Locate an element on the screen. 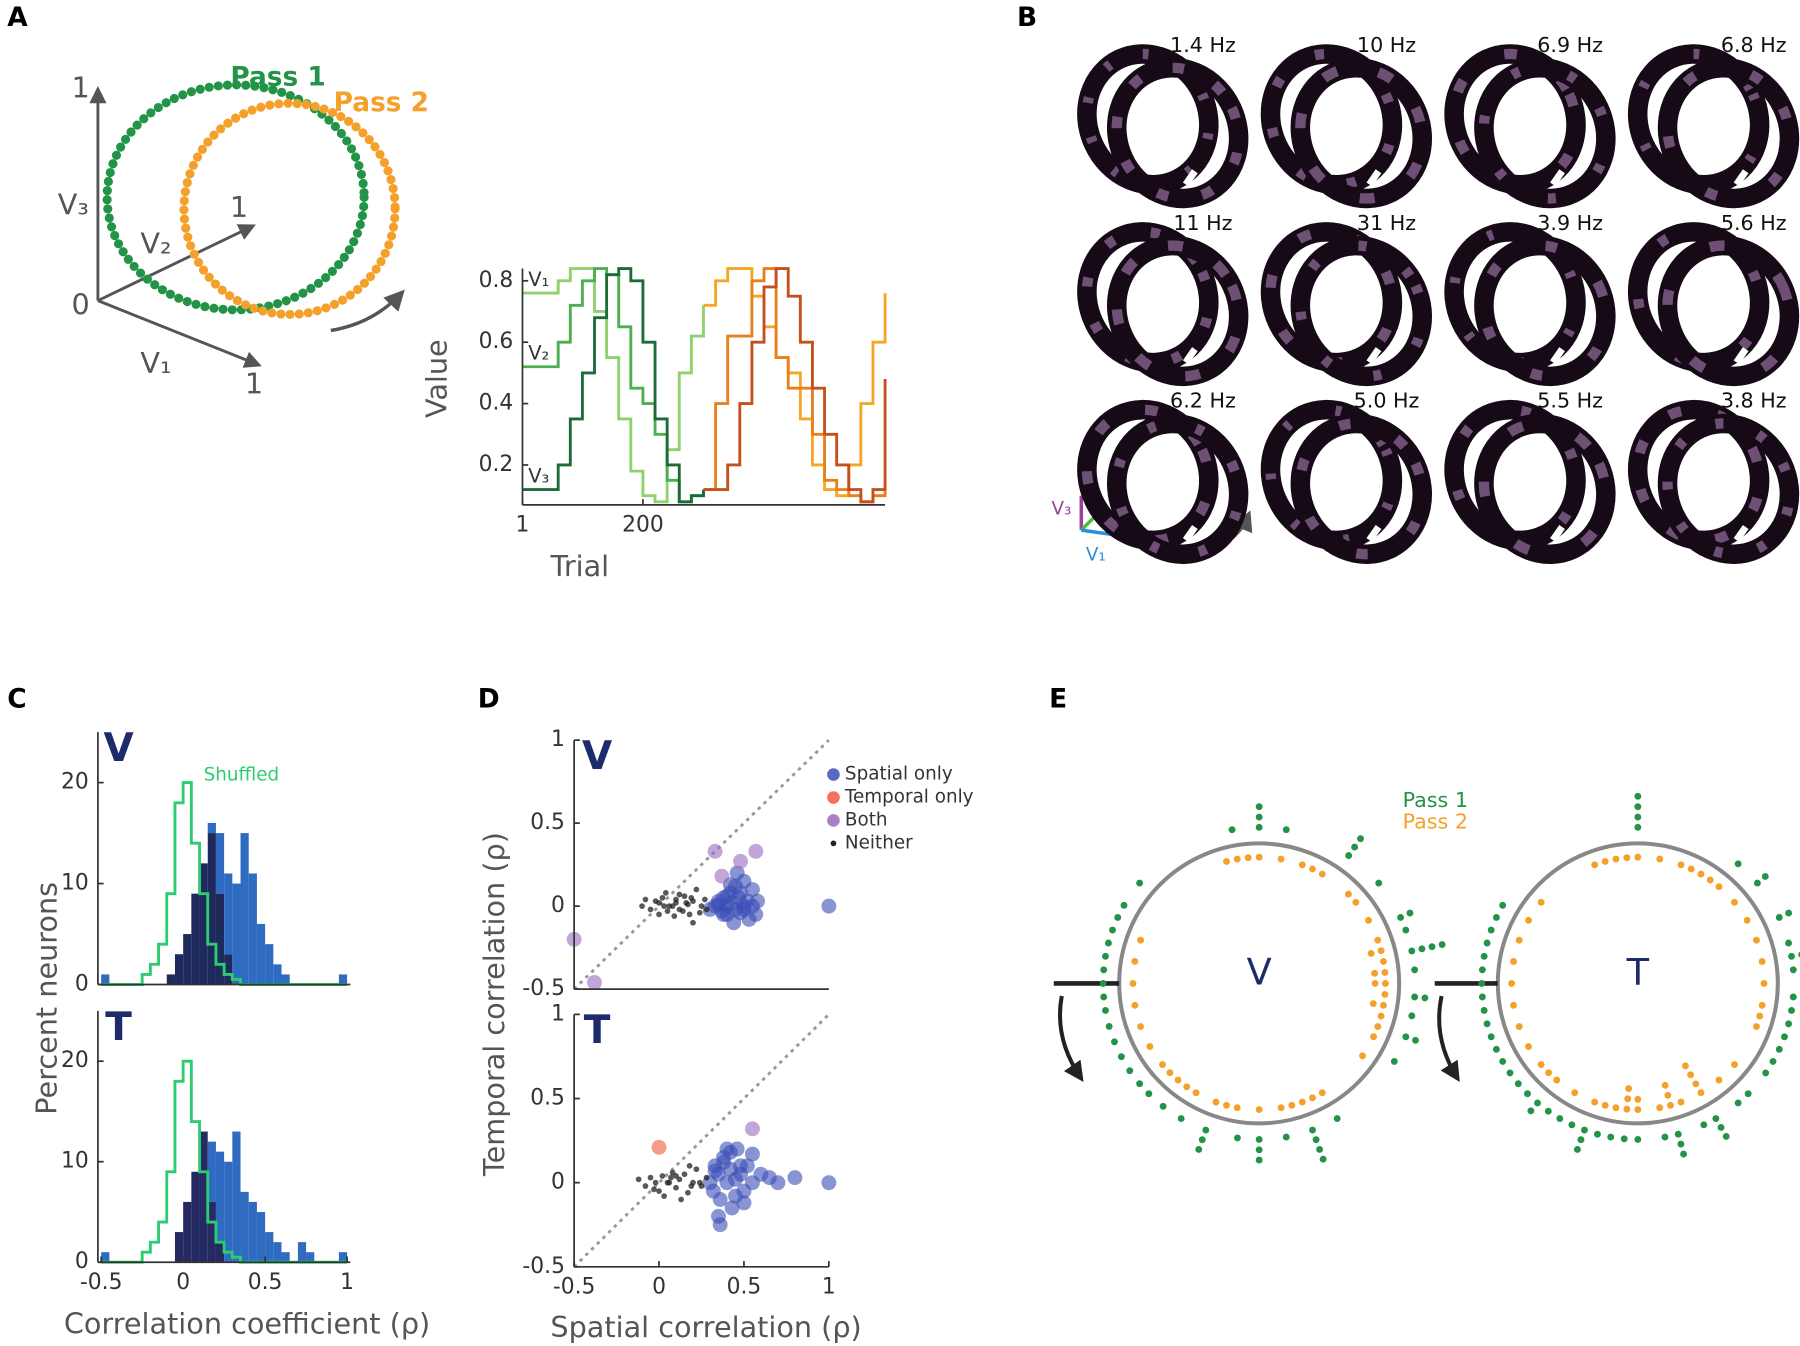 The image size is (1800, 1346). x-tick-label: 0 is located at coordinates (659, 1286).